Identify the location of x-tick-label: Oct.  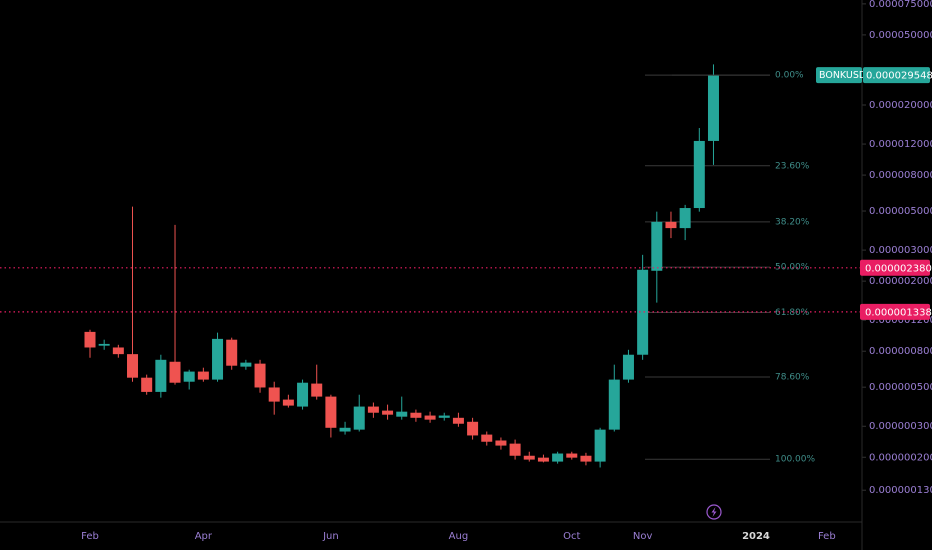
(571, 536).